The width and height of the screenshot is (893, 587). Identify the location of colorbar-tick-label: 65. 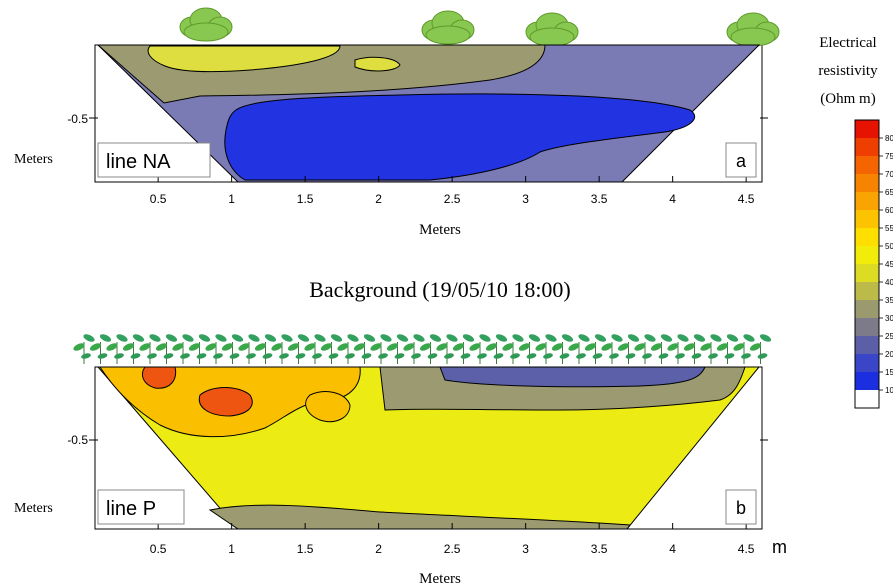
(889, 192).